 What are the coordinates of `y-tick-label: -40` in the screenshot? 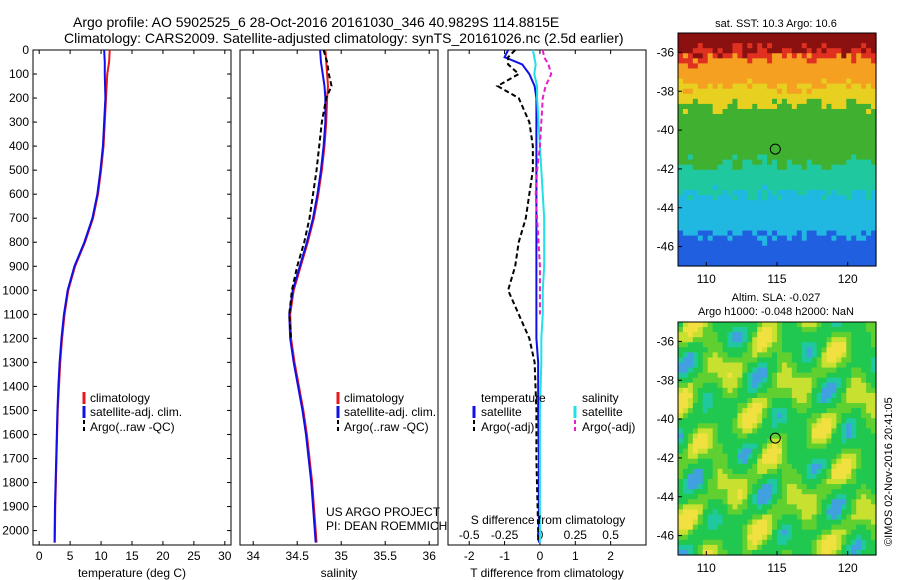 It's located at (666, 130).